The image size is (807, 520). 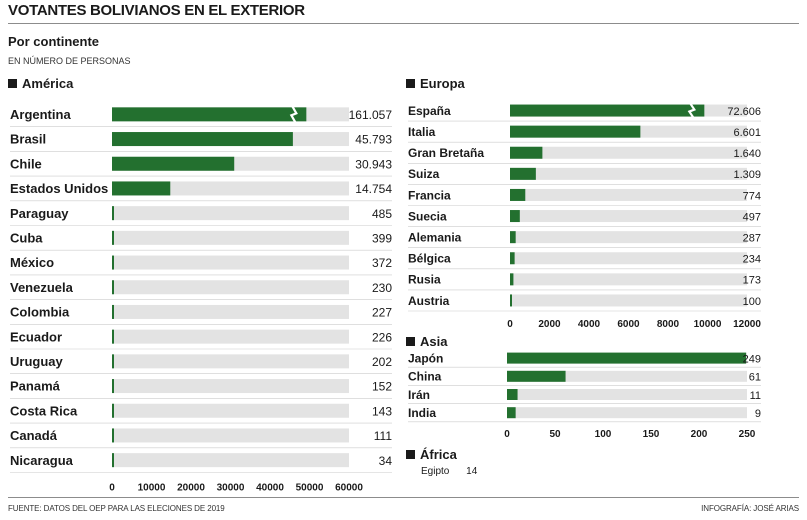 I want to click on section-africa-header: África, so click(x=431, y=454).